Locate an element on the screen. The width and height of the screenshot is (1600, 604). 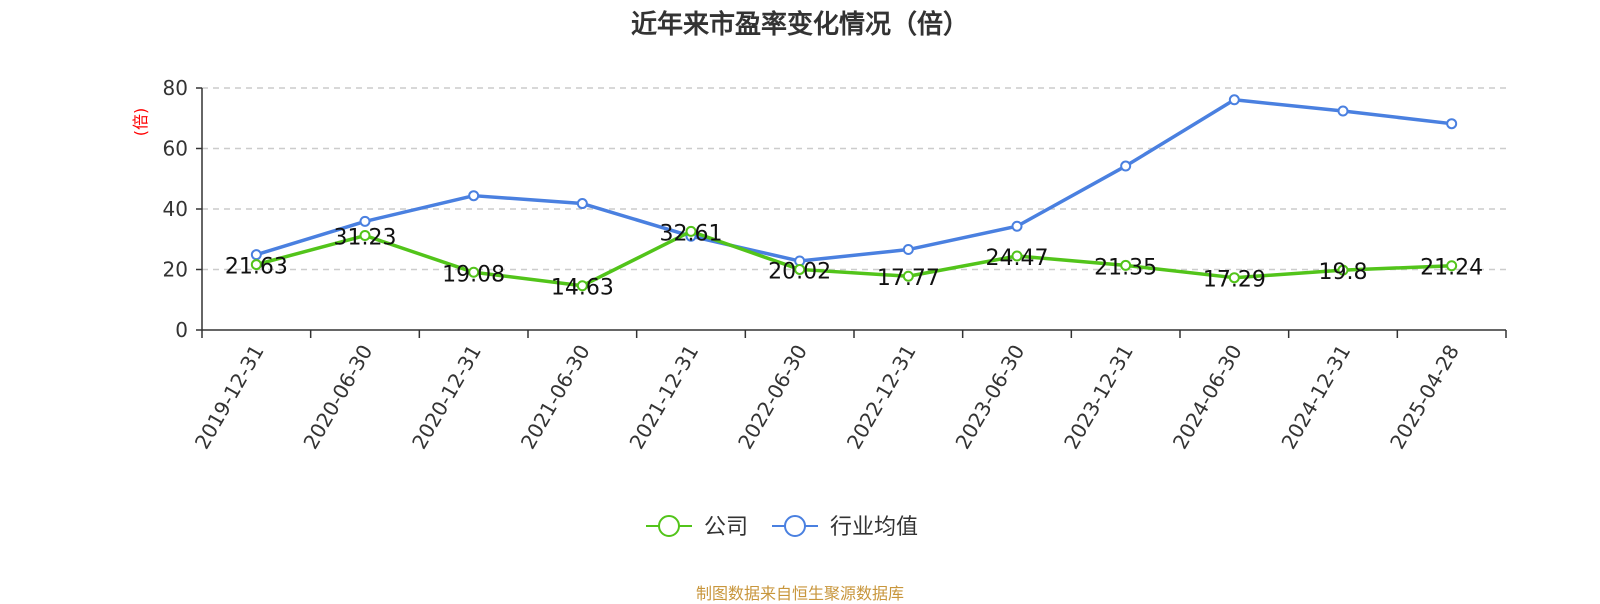
x-tick-label: 2023-06-30 is located at coordinates (989, 397).